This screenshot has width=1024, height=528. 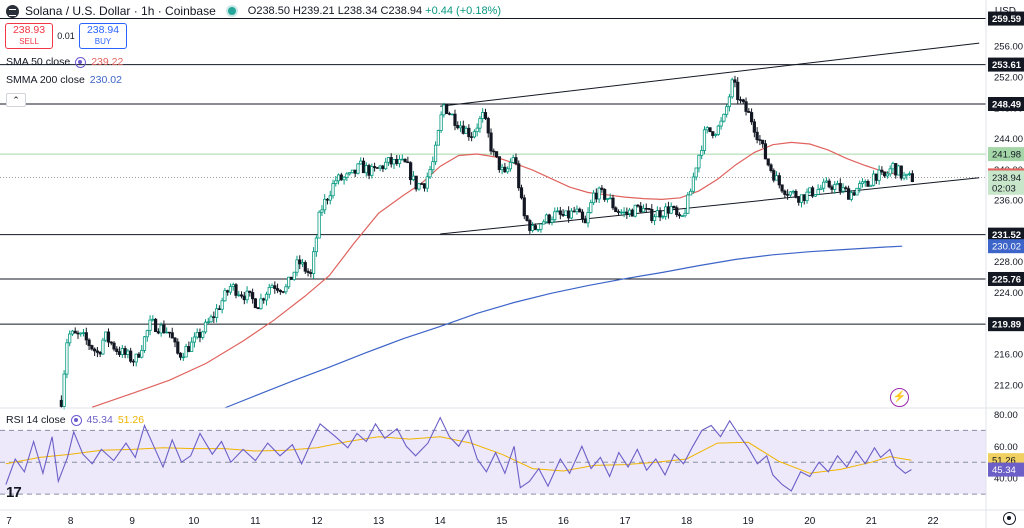 I want to click on time-tick-label: 11, so click(x=255, y=521).